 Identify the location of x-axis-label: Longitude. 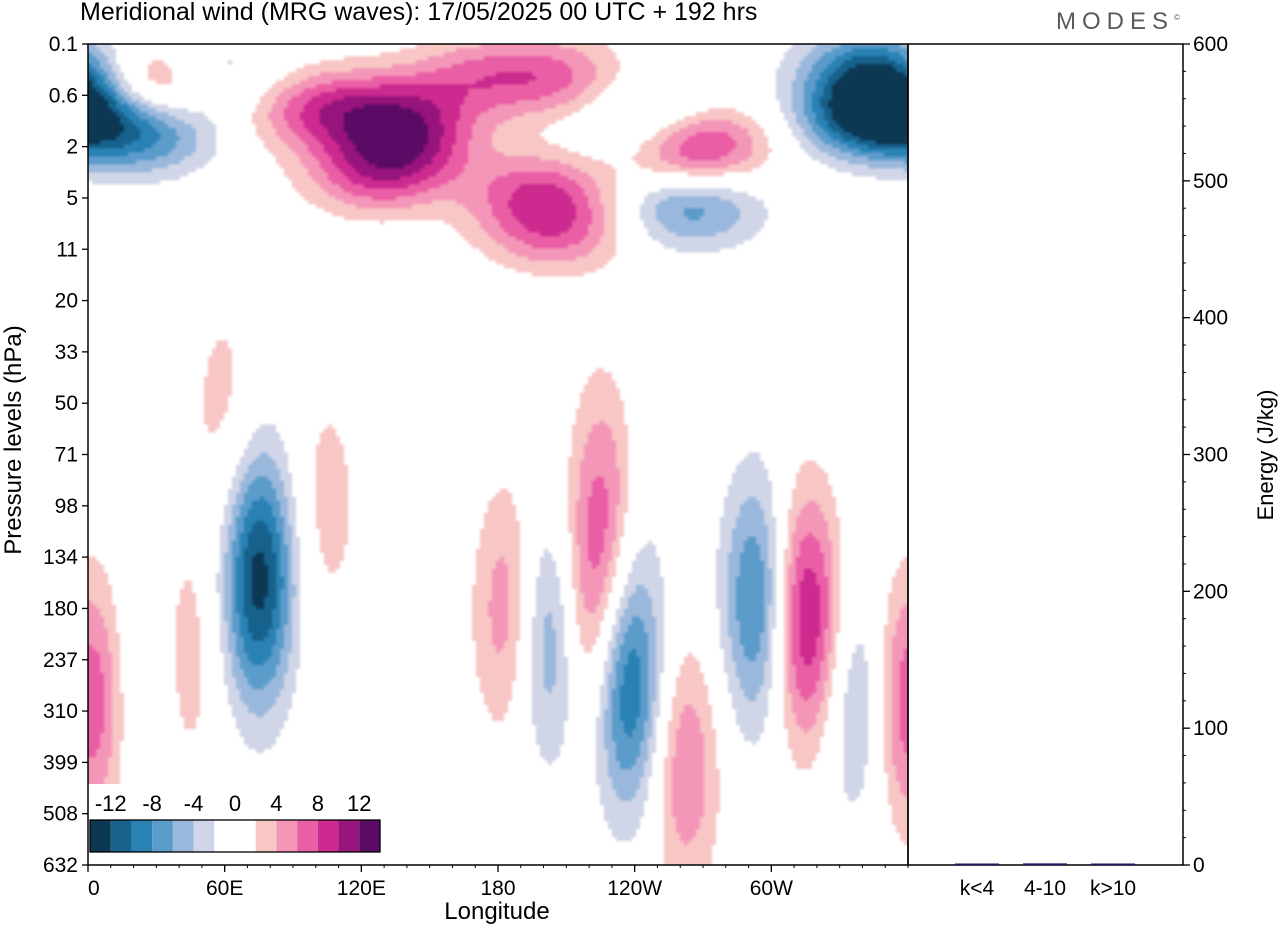
(497, 911).